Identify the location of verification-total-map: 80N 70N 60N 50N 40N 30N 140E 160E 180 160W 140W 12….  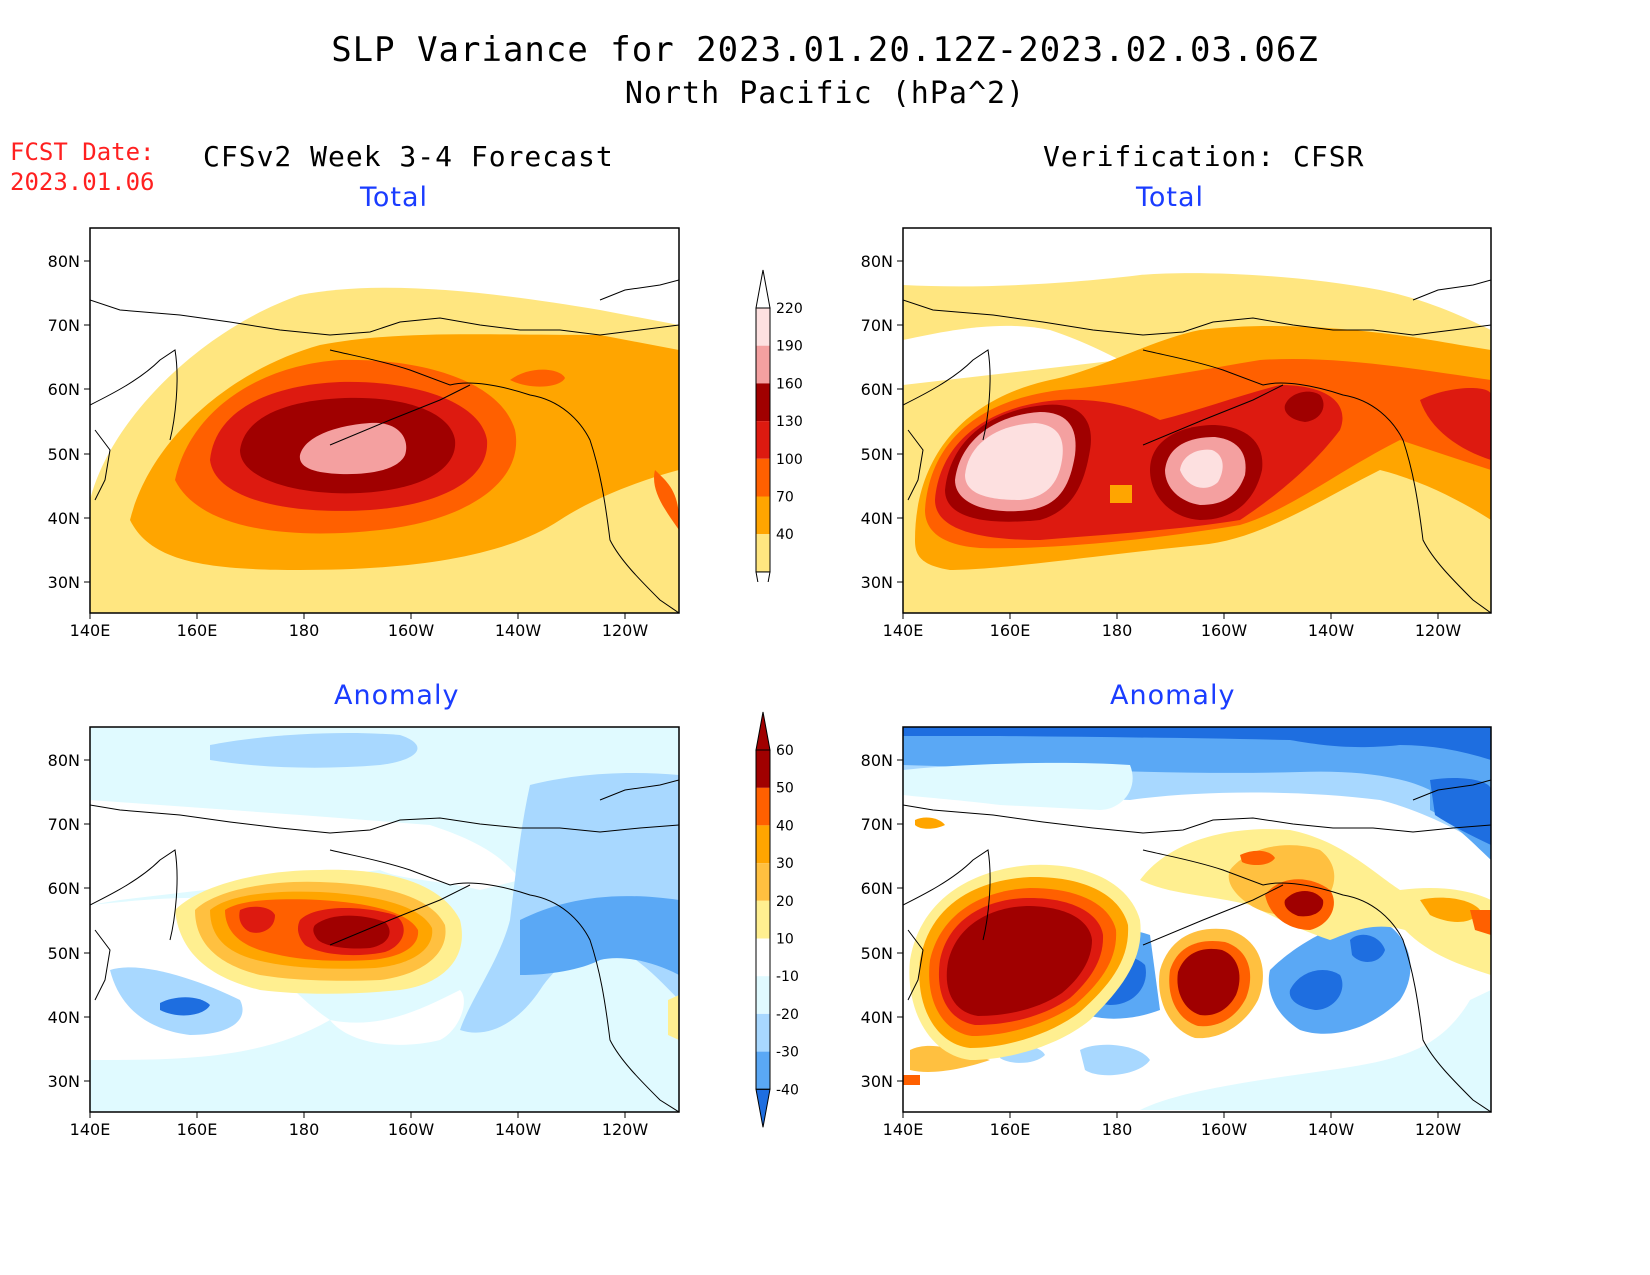
(1176, 433).